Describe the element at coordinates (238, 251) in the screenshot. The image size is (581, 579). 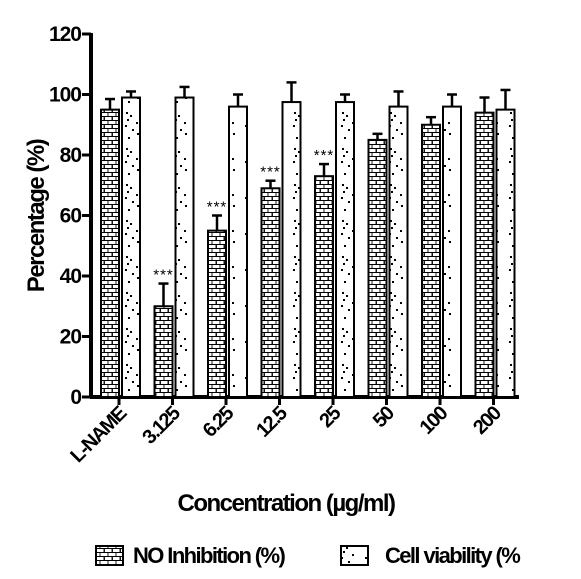
I see `bar-cell-viability-6.25` at that location.